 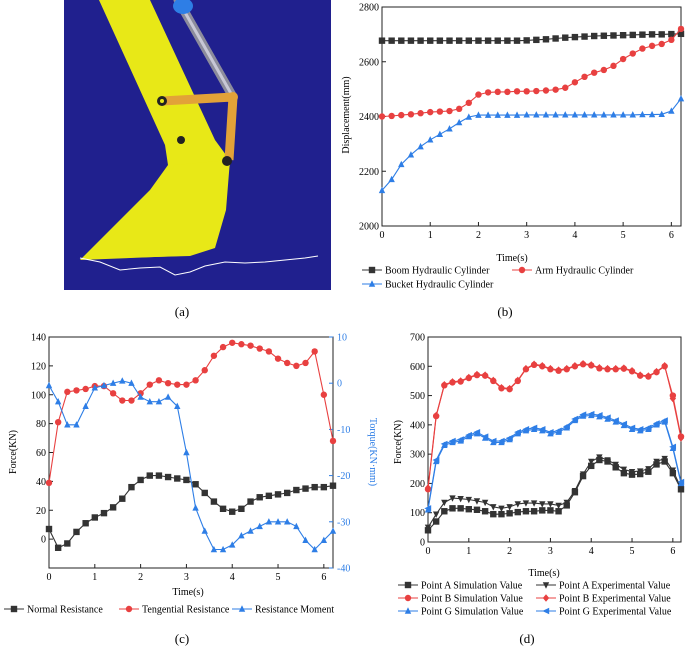 I want to click on legend-label: Point B Experimental Value, so click(x=615, y=599).